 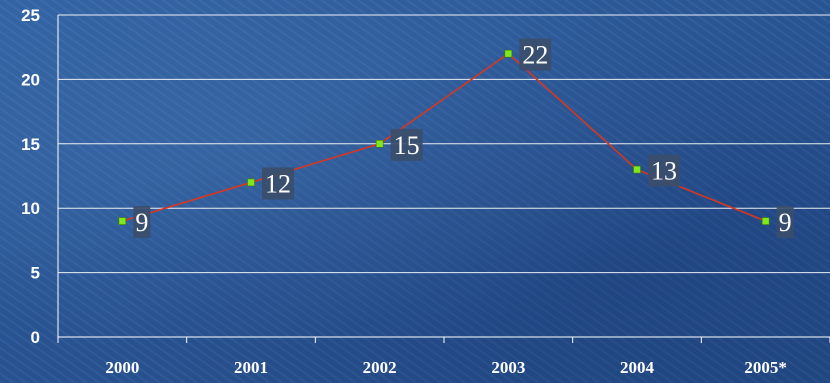 What do you see at coordinates (30, 79) in the screenshot?
I see `y-tick-label: 20` at bounding box center [30, 79].